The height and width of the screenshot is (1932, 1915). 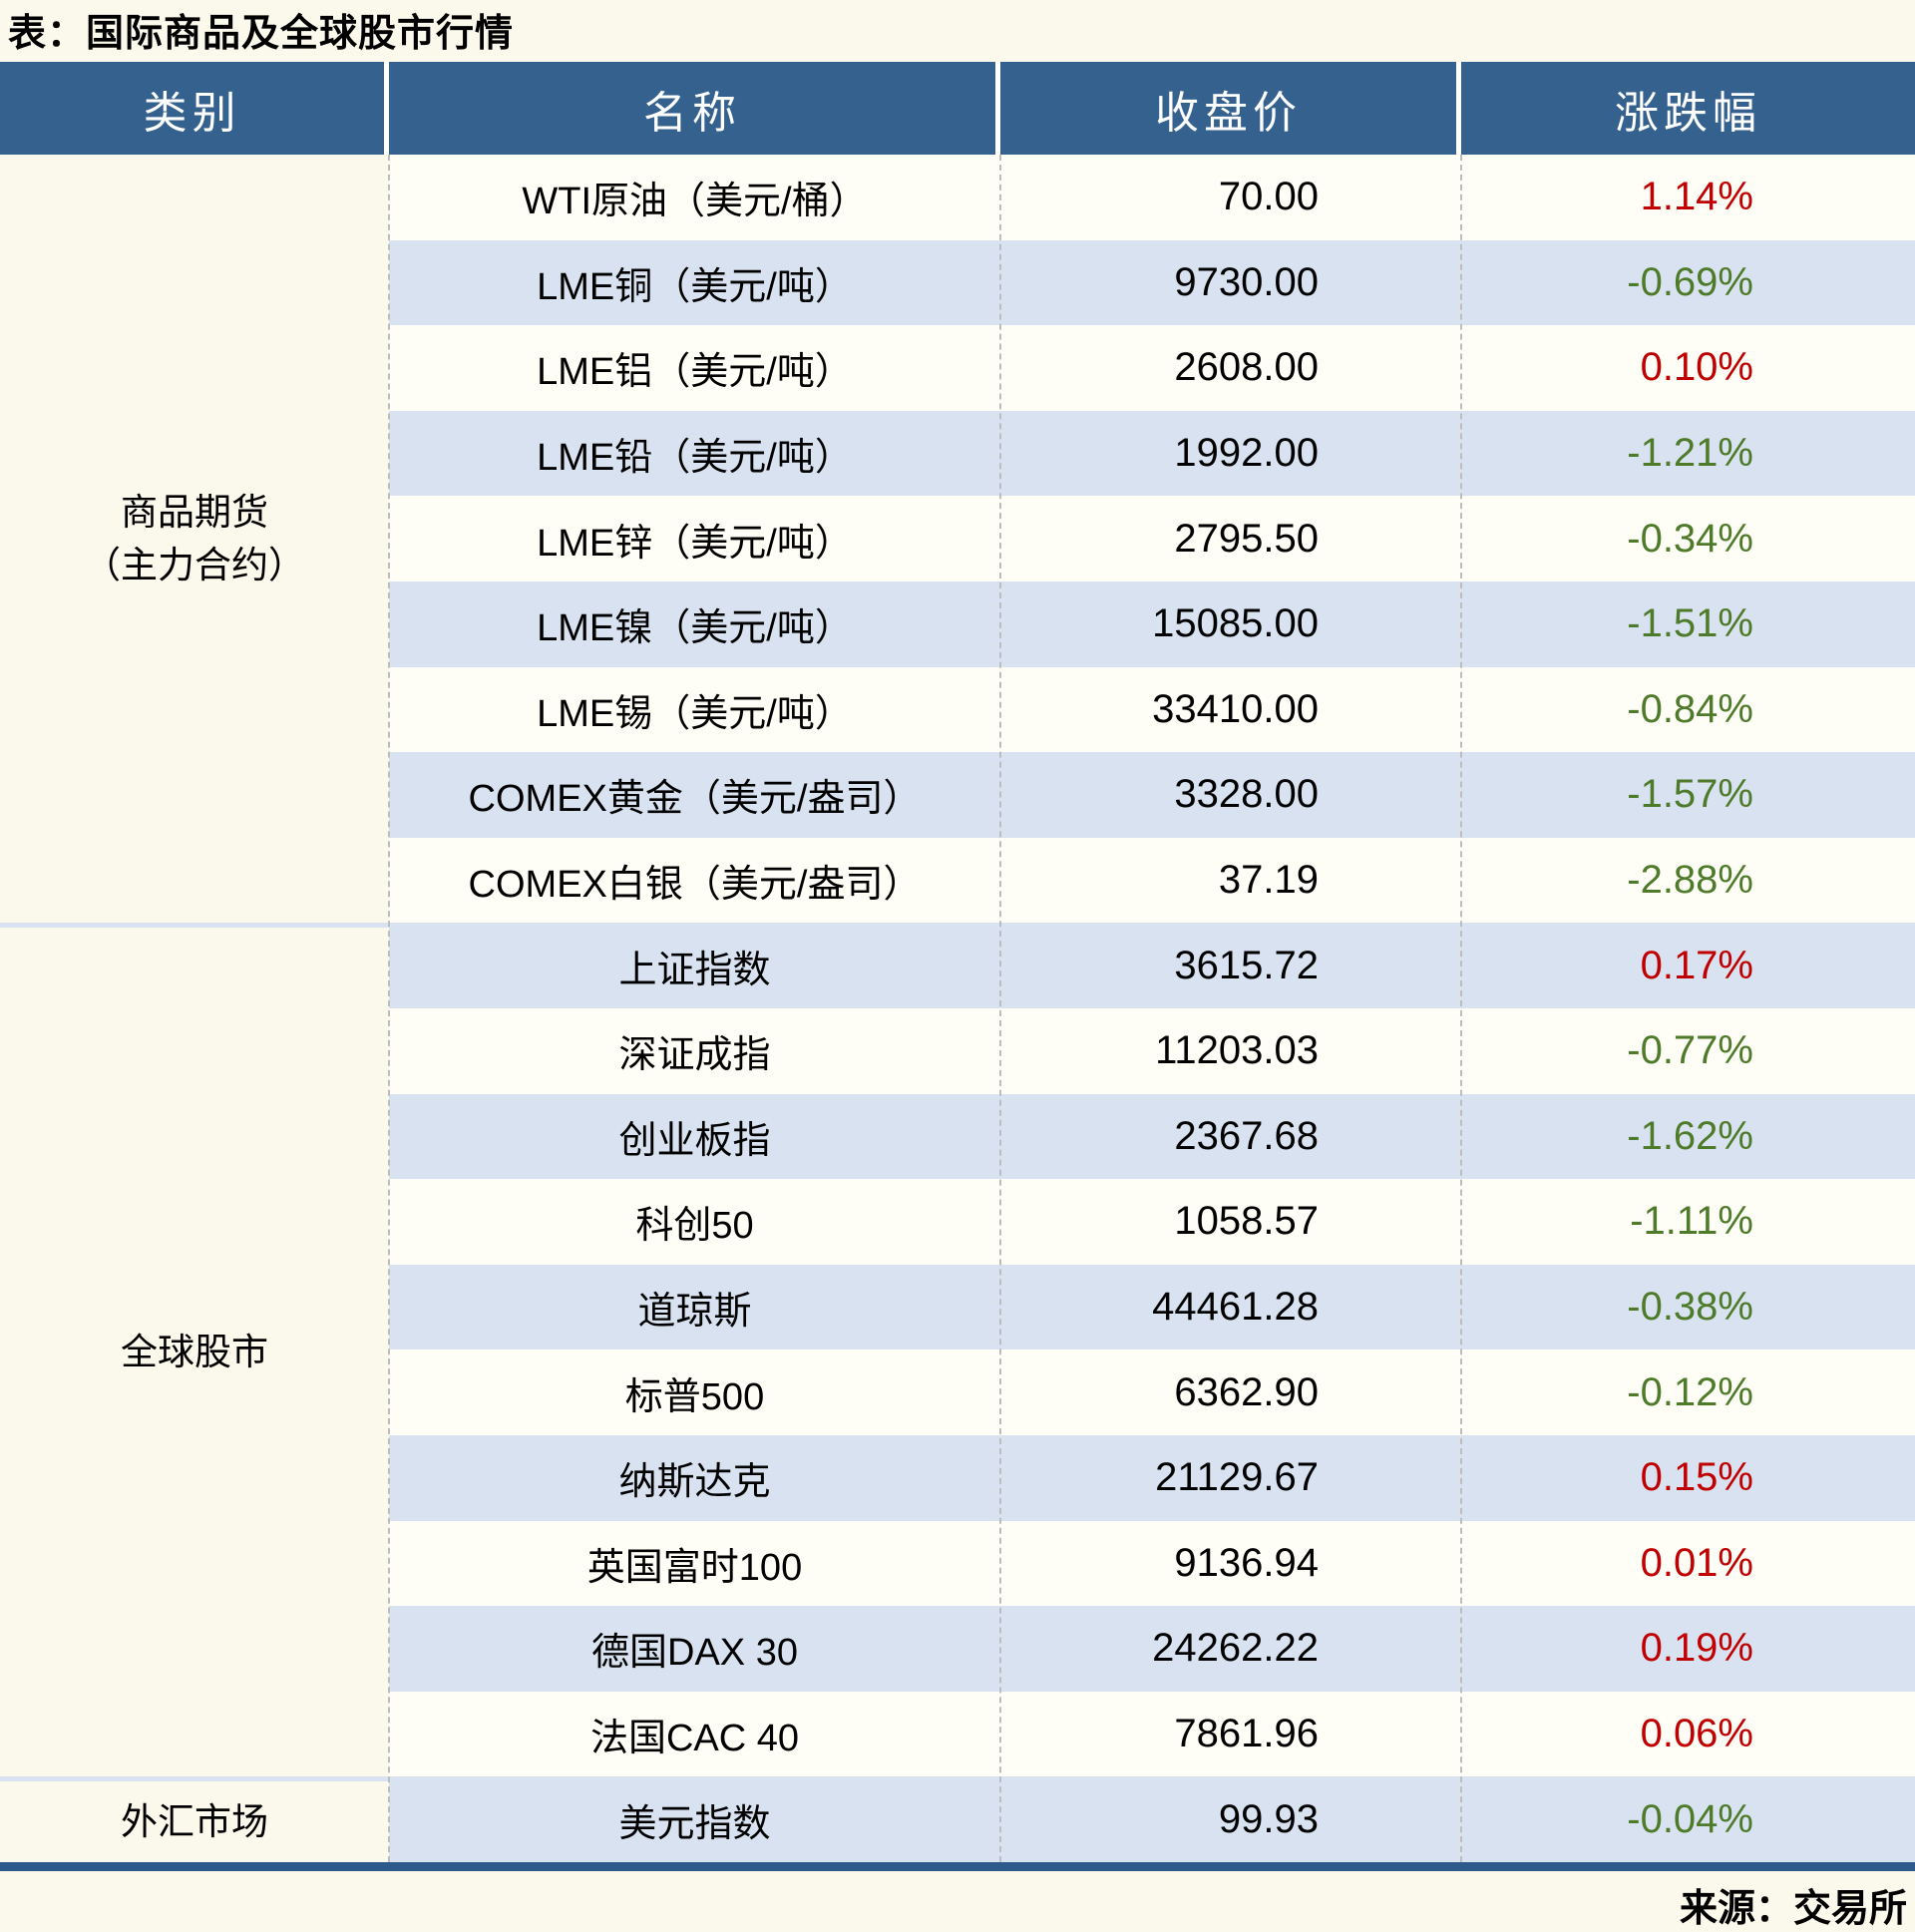 What do you see at coordinates (1690, 1819) in the screenshot?
I see `change-cell: -0.04%` at bounding box center [1690, 1819].